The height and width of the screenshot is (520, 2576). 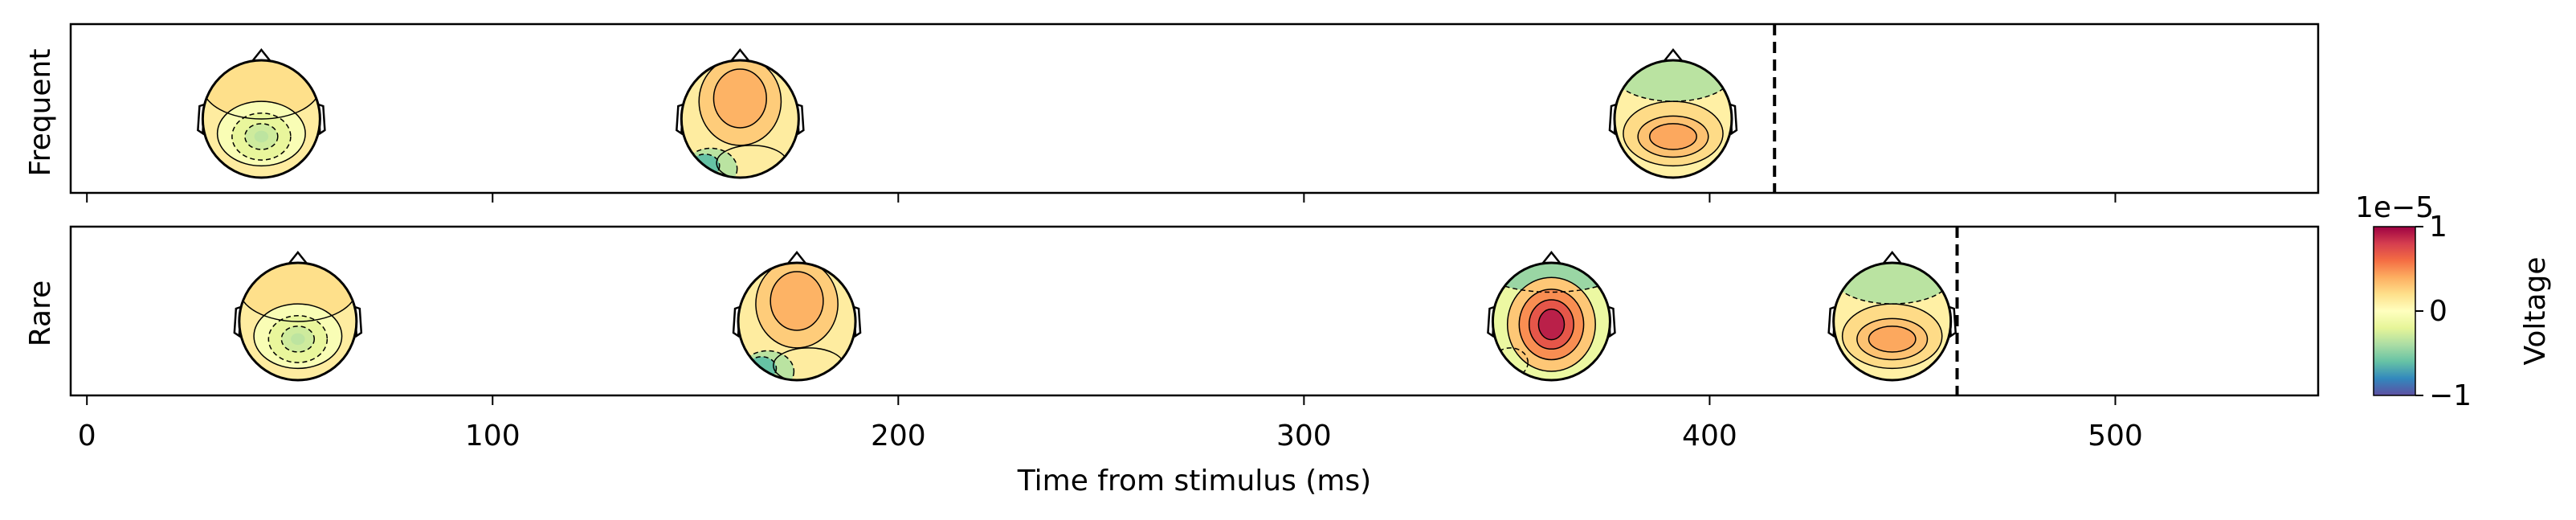 What do you see at coordinates (1304, 436) in the screenshot?
I see `x-tick-label: 300` at bounding box center [1304, 436].